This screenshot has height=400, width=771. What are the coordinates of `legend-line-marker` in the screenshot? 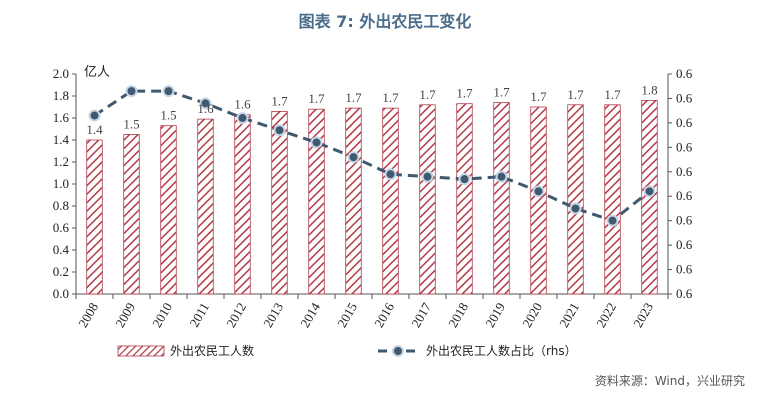 It's located at (398, 351).